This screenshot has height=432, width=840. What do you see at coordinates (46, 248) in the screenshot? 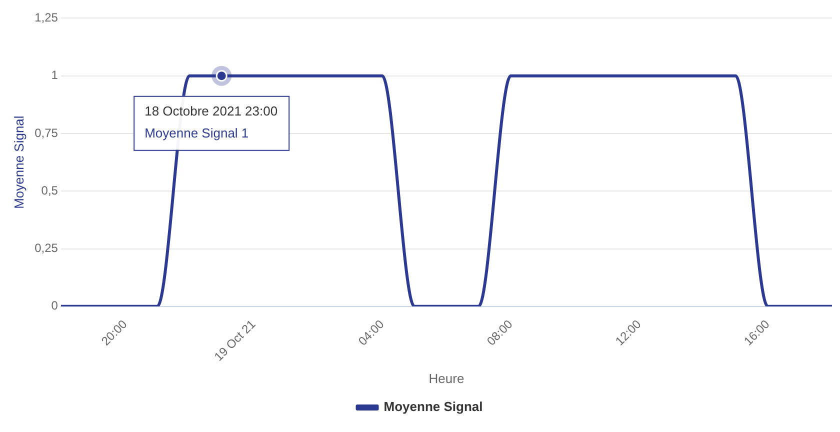
I see `y-tick-label: 0,25` at bounding box center [46, 248].